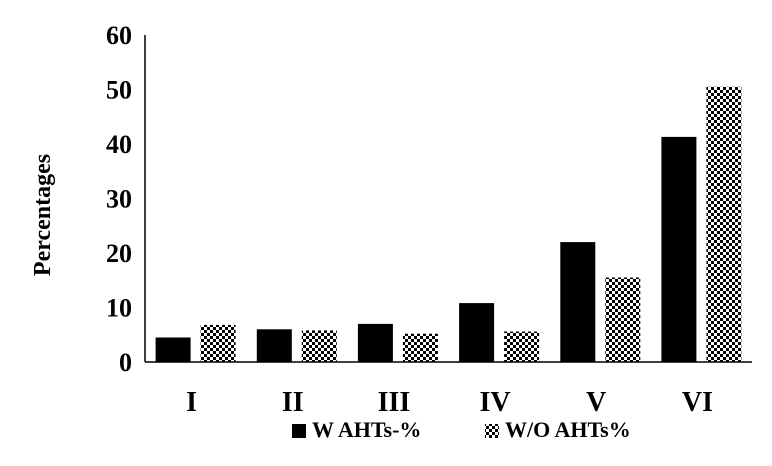 The image size is (772, 466). What do you see at coordinates (119, 144) in the screenshot?
I see `y-tick-label: 40` at bounding box center [119, 144].